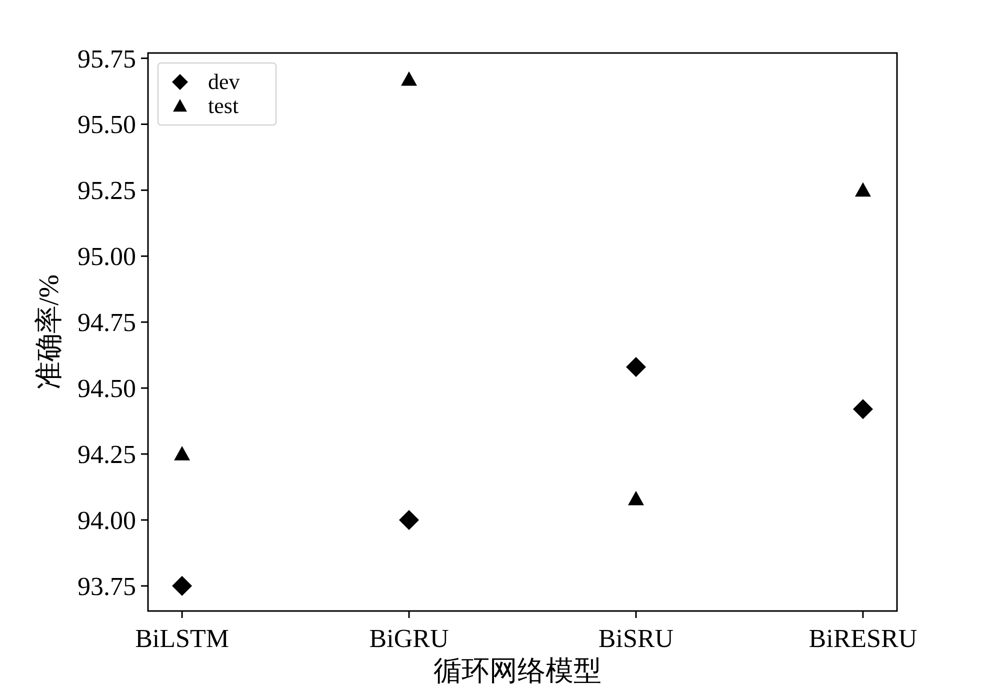  I want to click on x-tick-label: BiLSTM, so click(182, 638).